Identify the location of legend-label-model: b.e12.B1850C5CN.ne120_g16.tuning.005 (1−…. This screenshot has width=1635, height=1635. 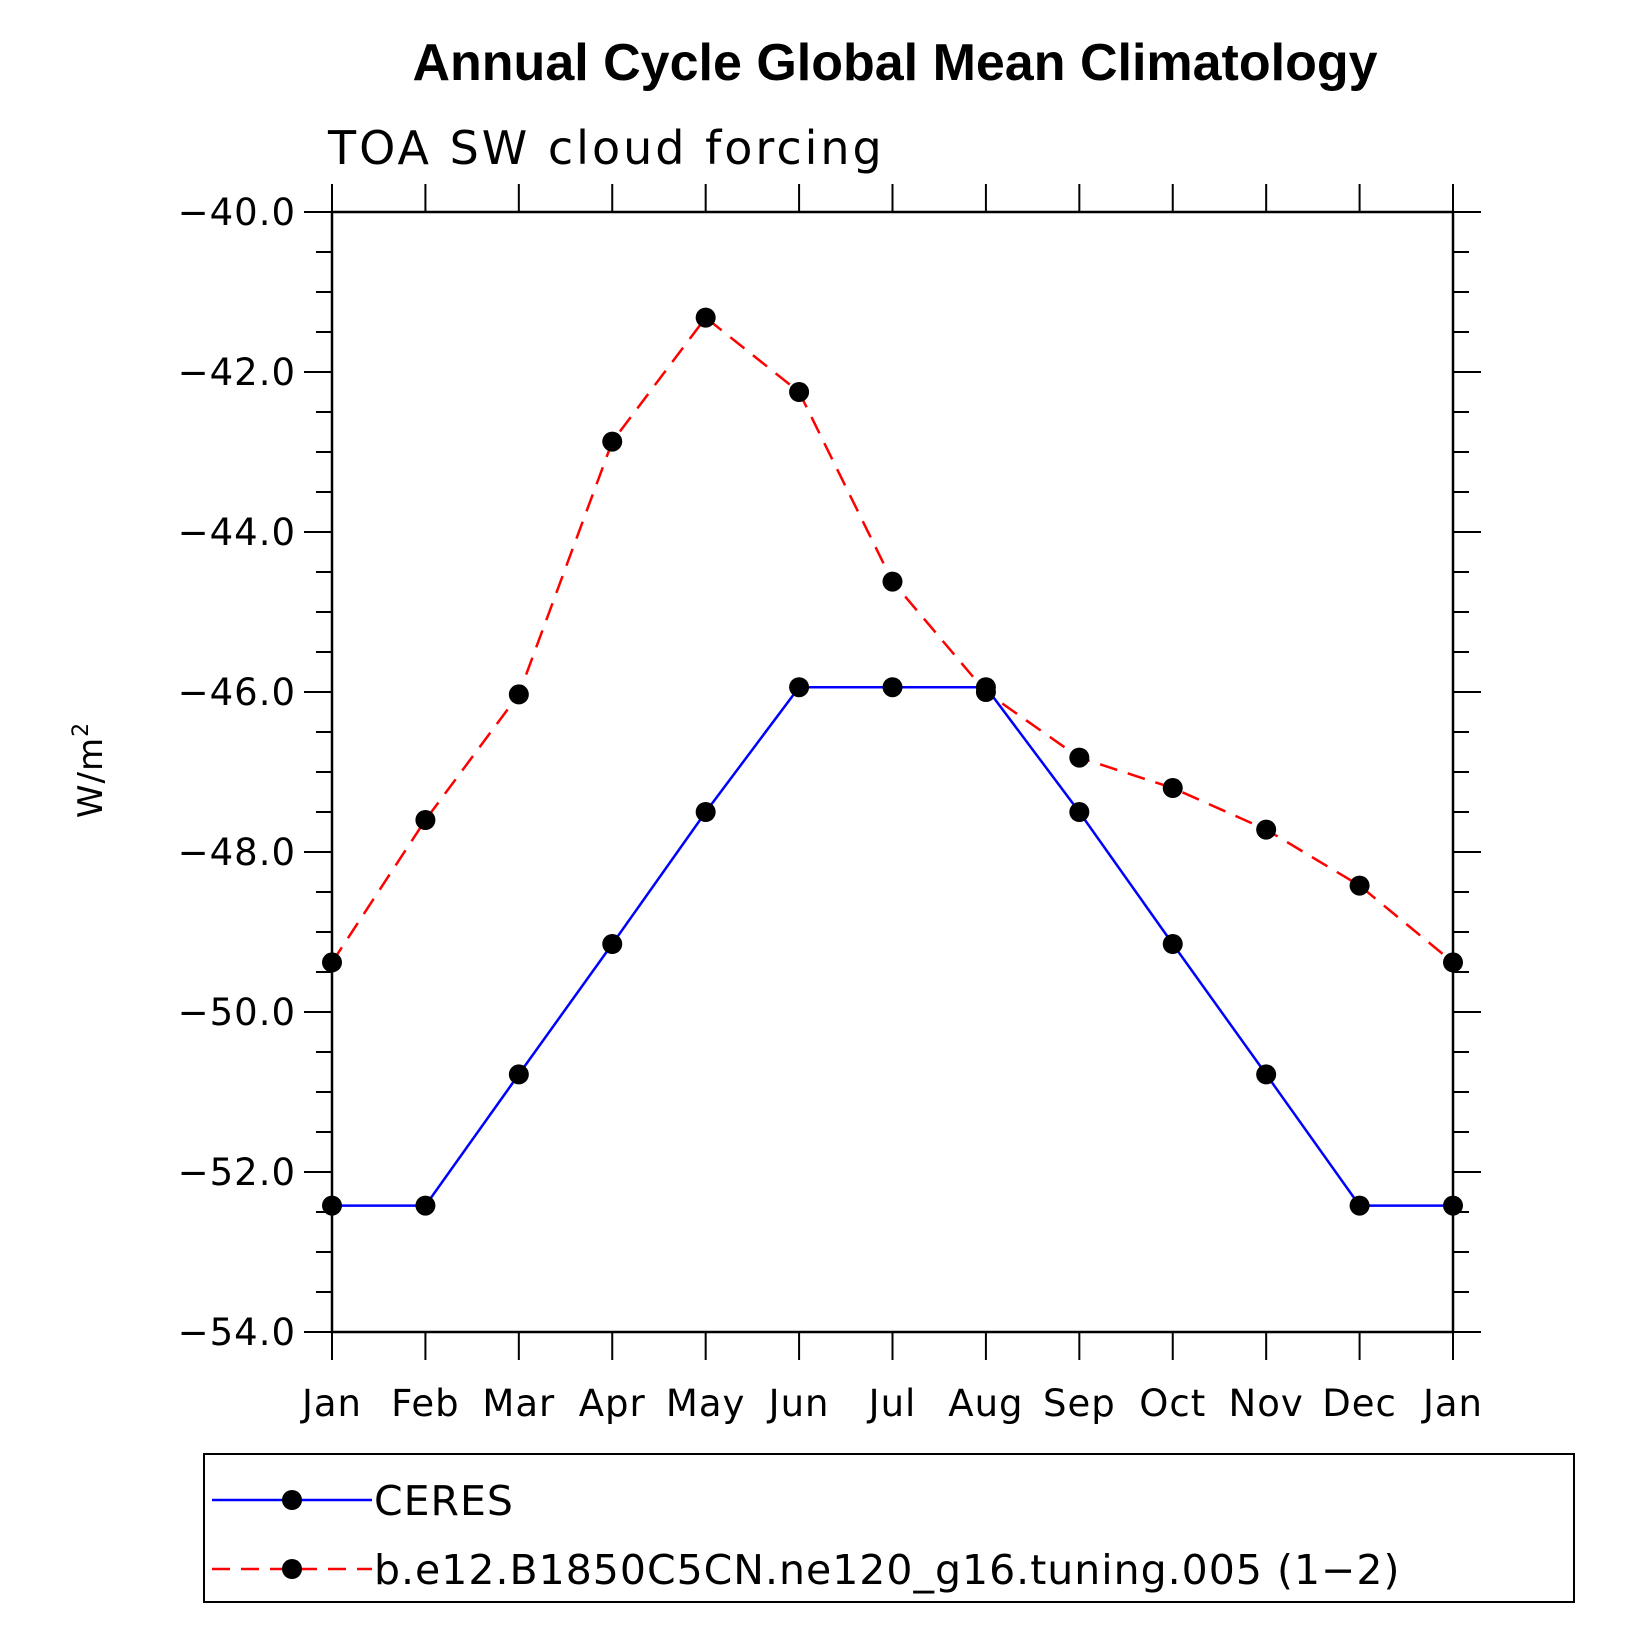
(887, 1570).